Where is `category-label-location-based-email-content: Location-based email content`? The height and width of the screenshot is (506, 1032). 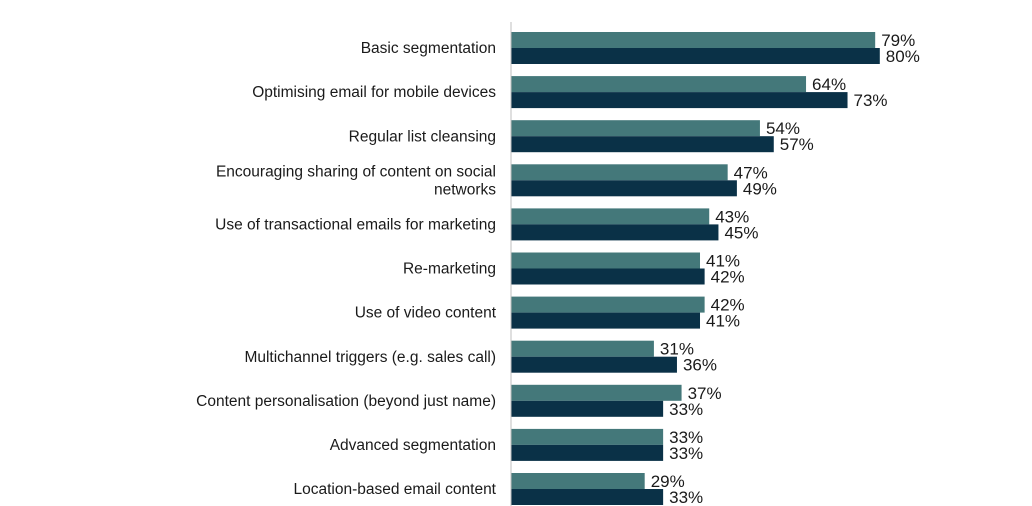
category-label-location-based-email-content: Location-based email content is located at coordinates (395, 489).